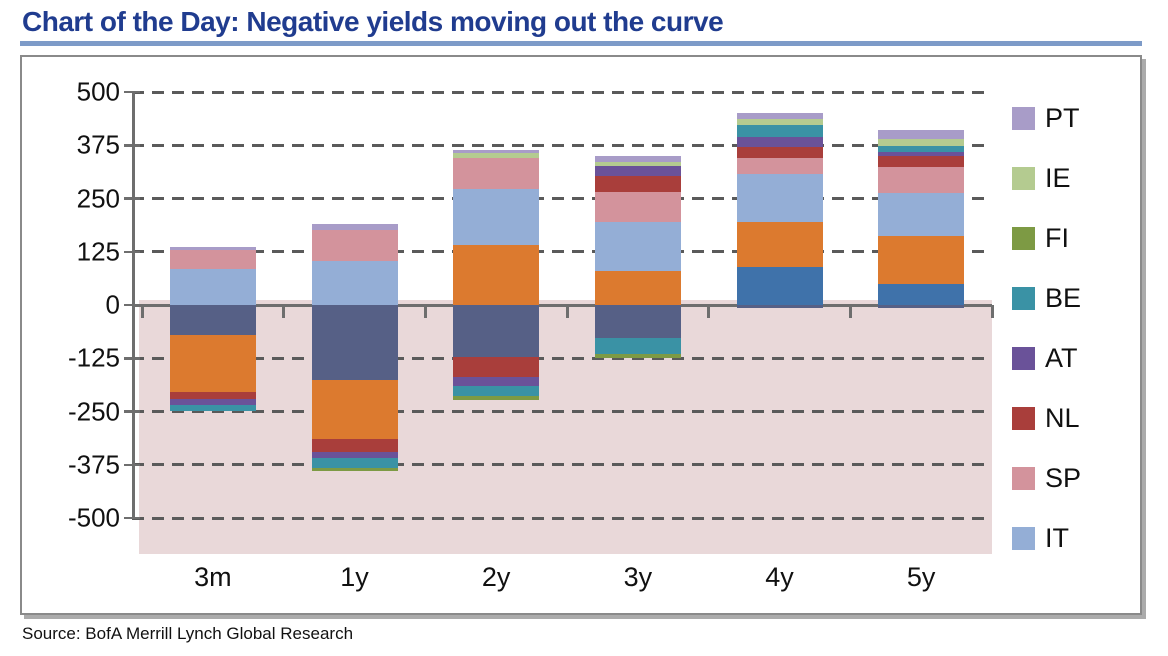 This screenshot has width=1168, height=656. Describe the element at coordinates (779, 116) in the screenshot. I see `bar-segment-PT-4y` at that location.